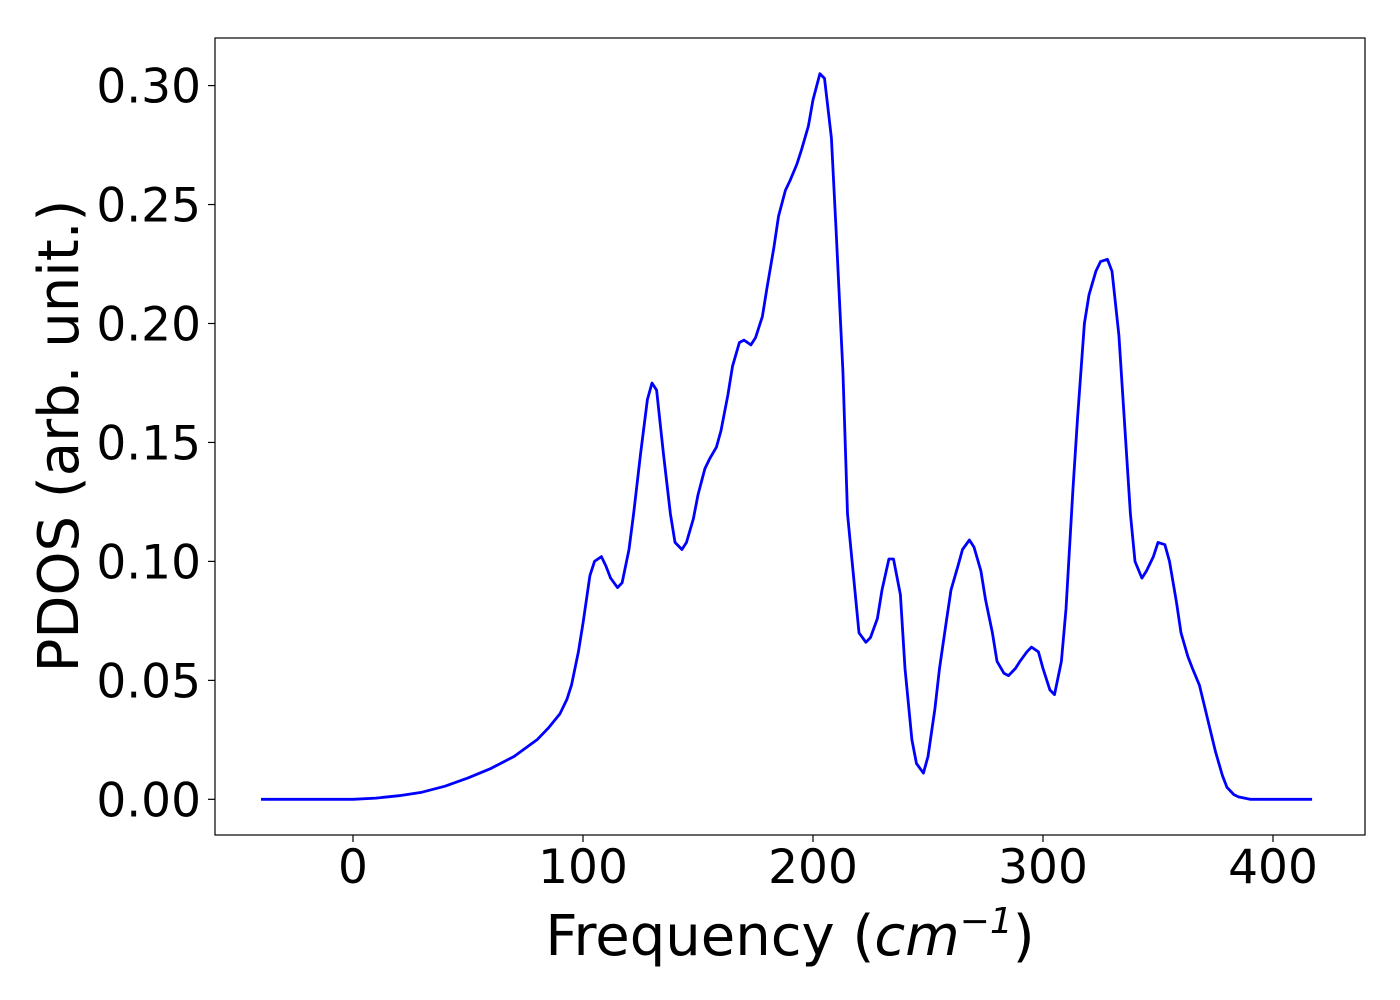 The width and height of the screenshot is (1400, 1000). What do you see at coordinates (148, 562) in the screenshot?
I see `y-tick-label: 0.10` at bounding box center [148, 562].